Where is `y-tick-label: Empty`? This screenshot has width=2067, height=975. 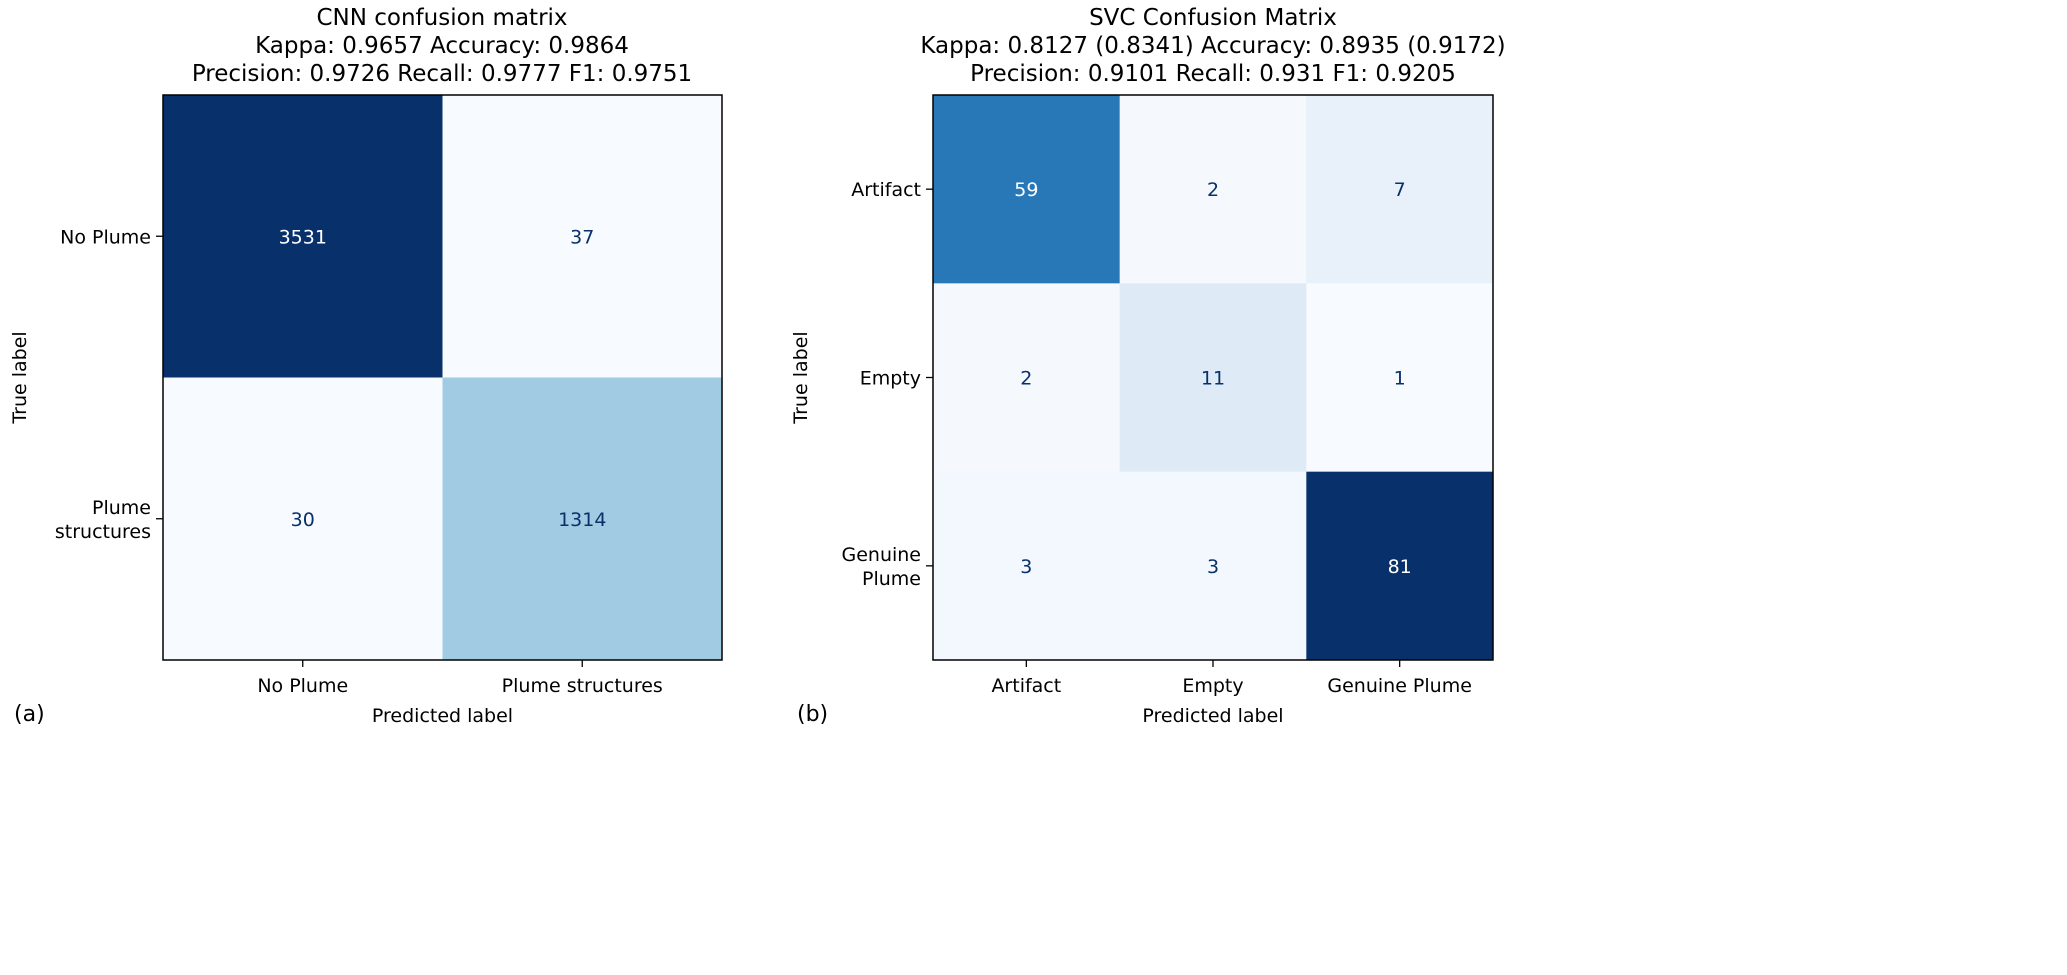 y-tick-label: Empty is located at coordinates (890, 379).